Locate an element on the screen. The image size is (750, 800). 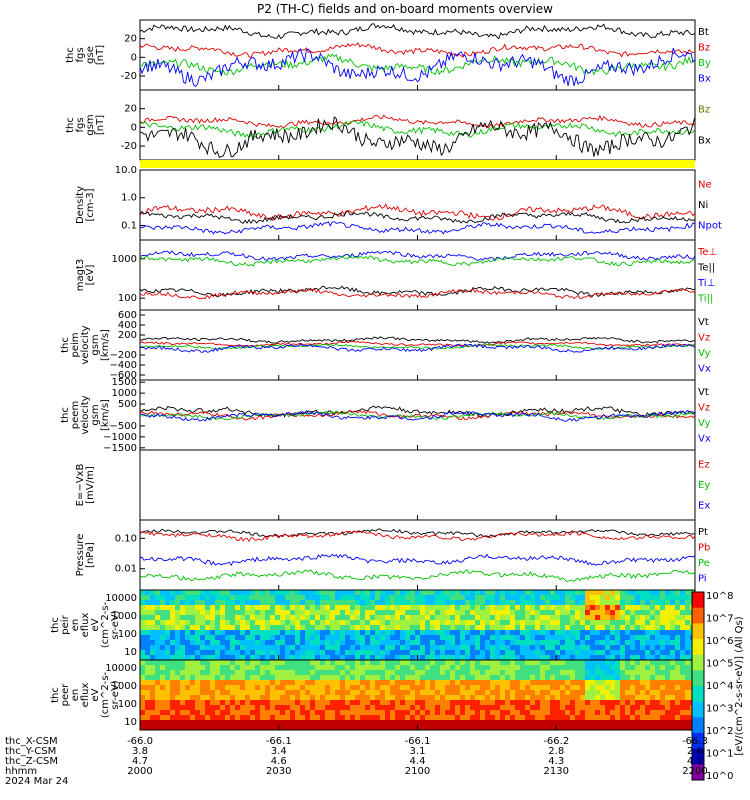
ylabel-line: Density is located at coordinates (80, 205).